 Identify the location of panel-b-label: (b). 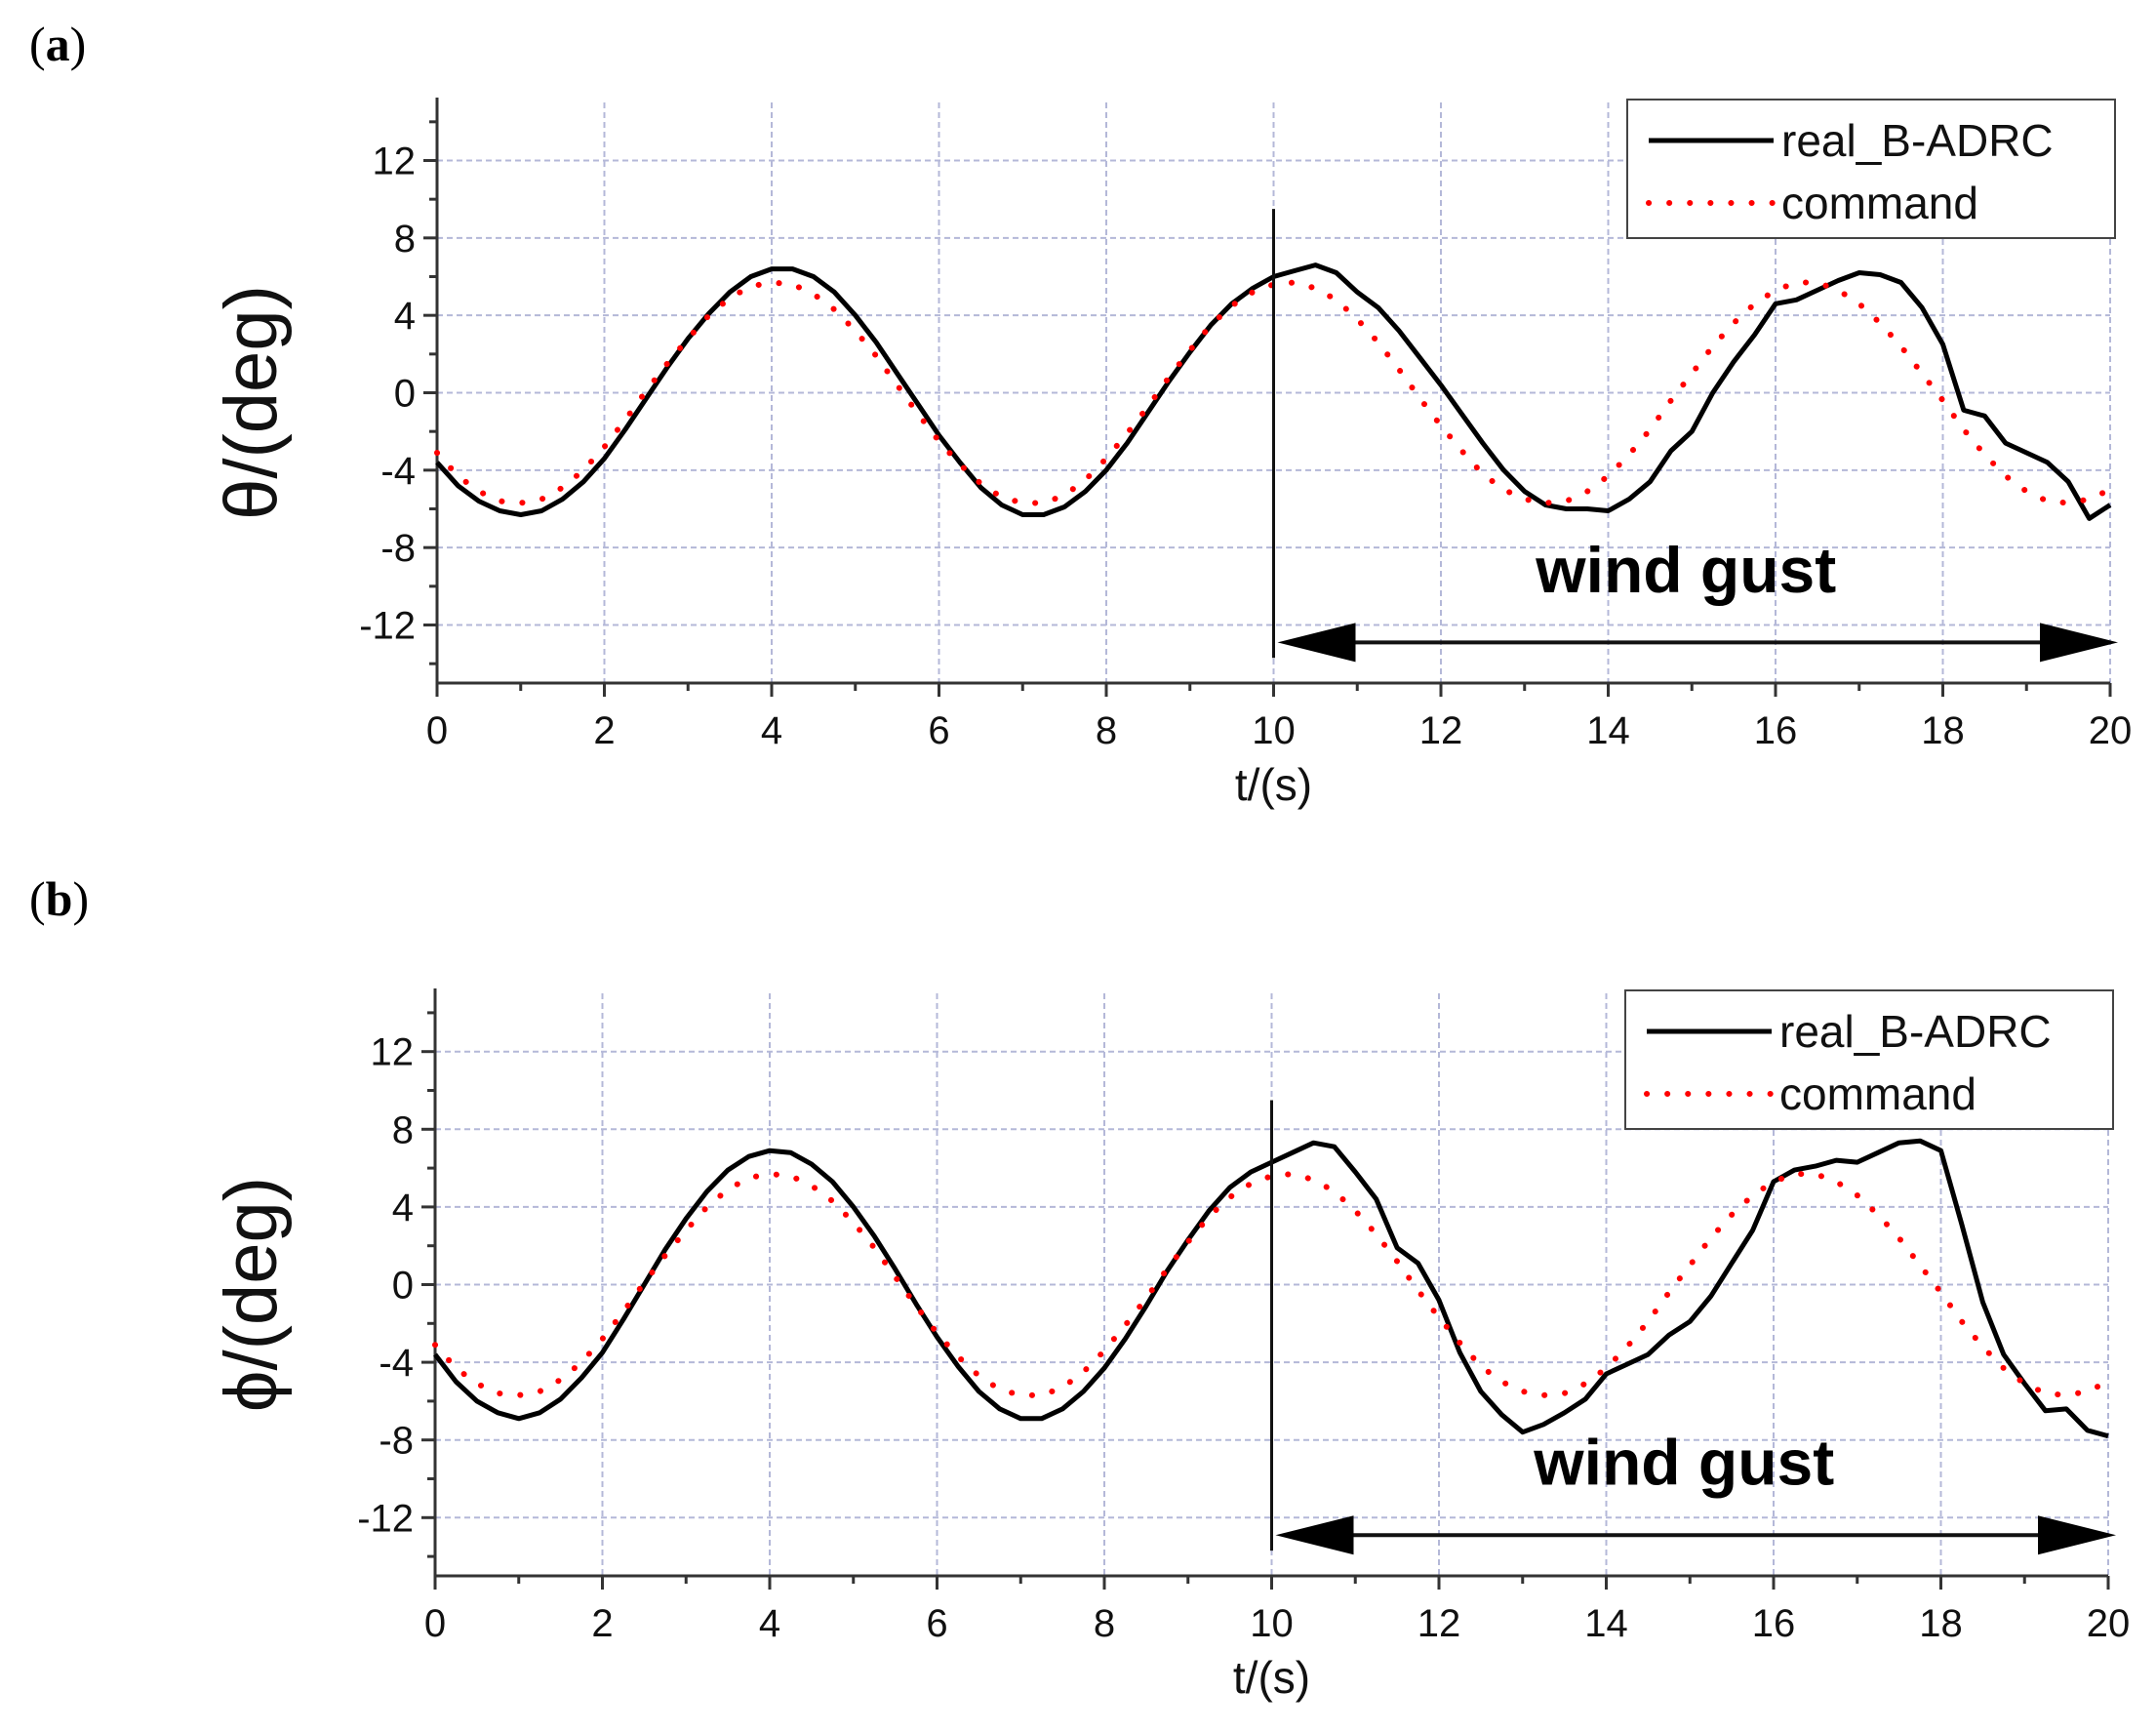
(59, 898).